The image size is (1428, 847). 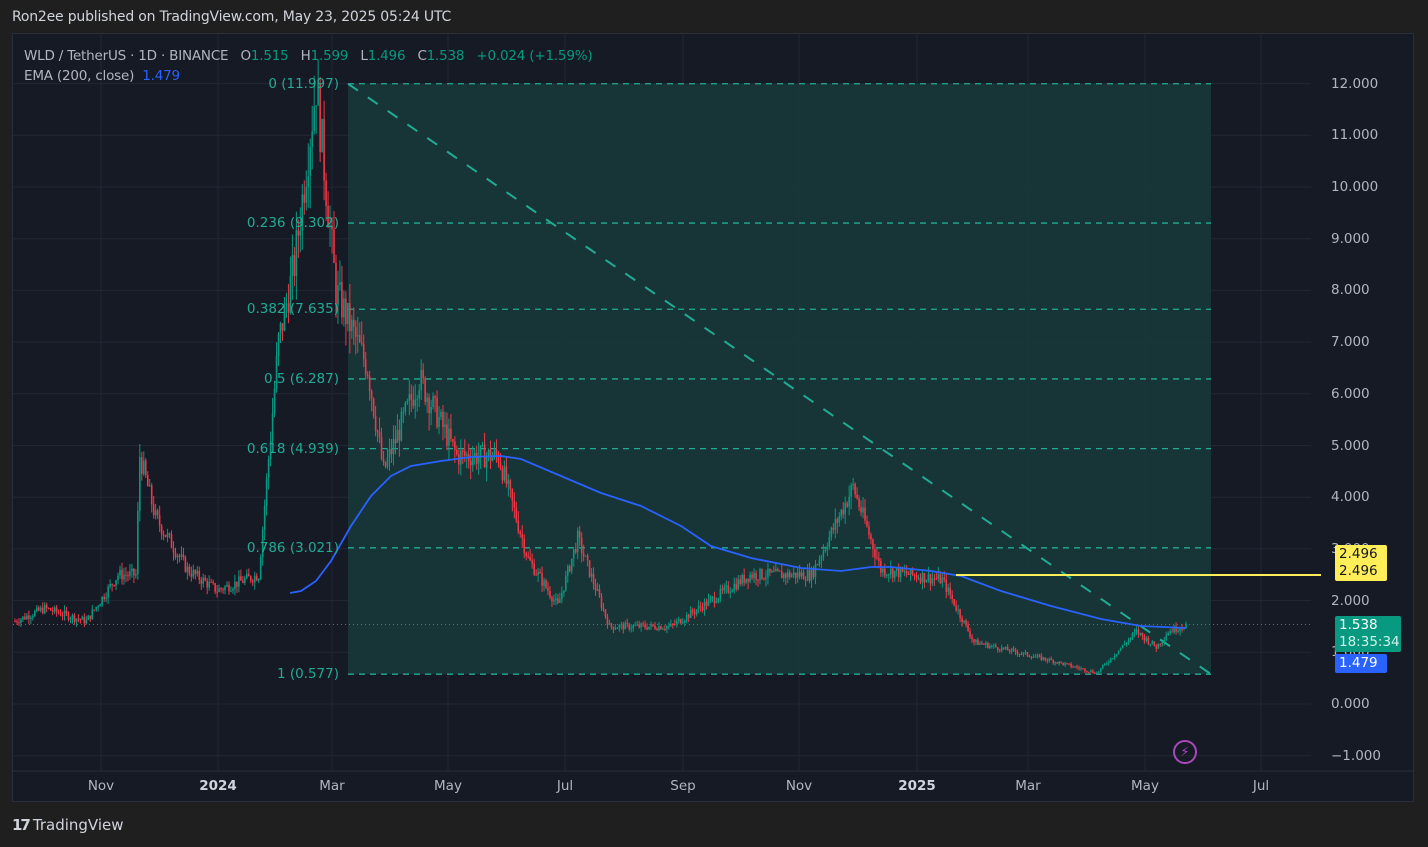 I want to click on time-tick-label: 2025, so click(x=917, y=786).